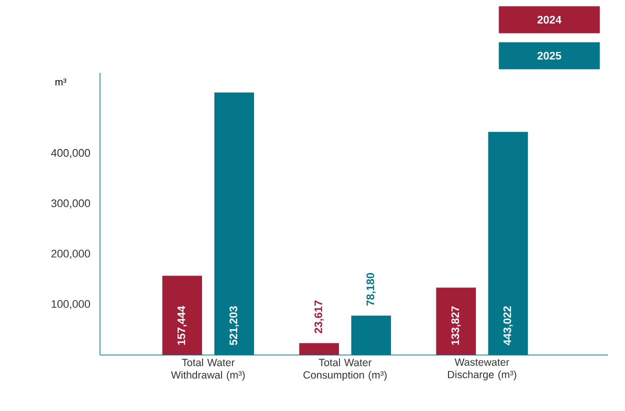  What do you see at coordinates (319, 317) in the screenshot?
I see `data-label: 23,617` at bounding box center [319, 317].